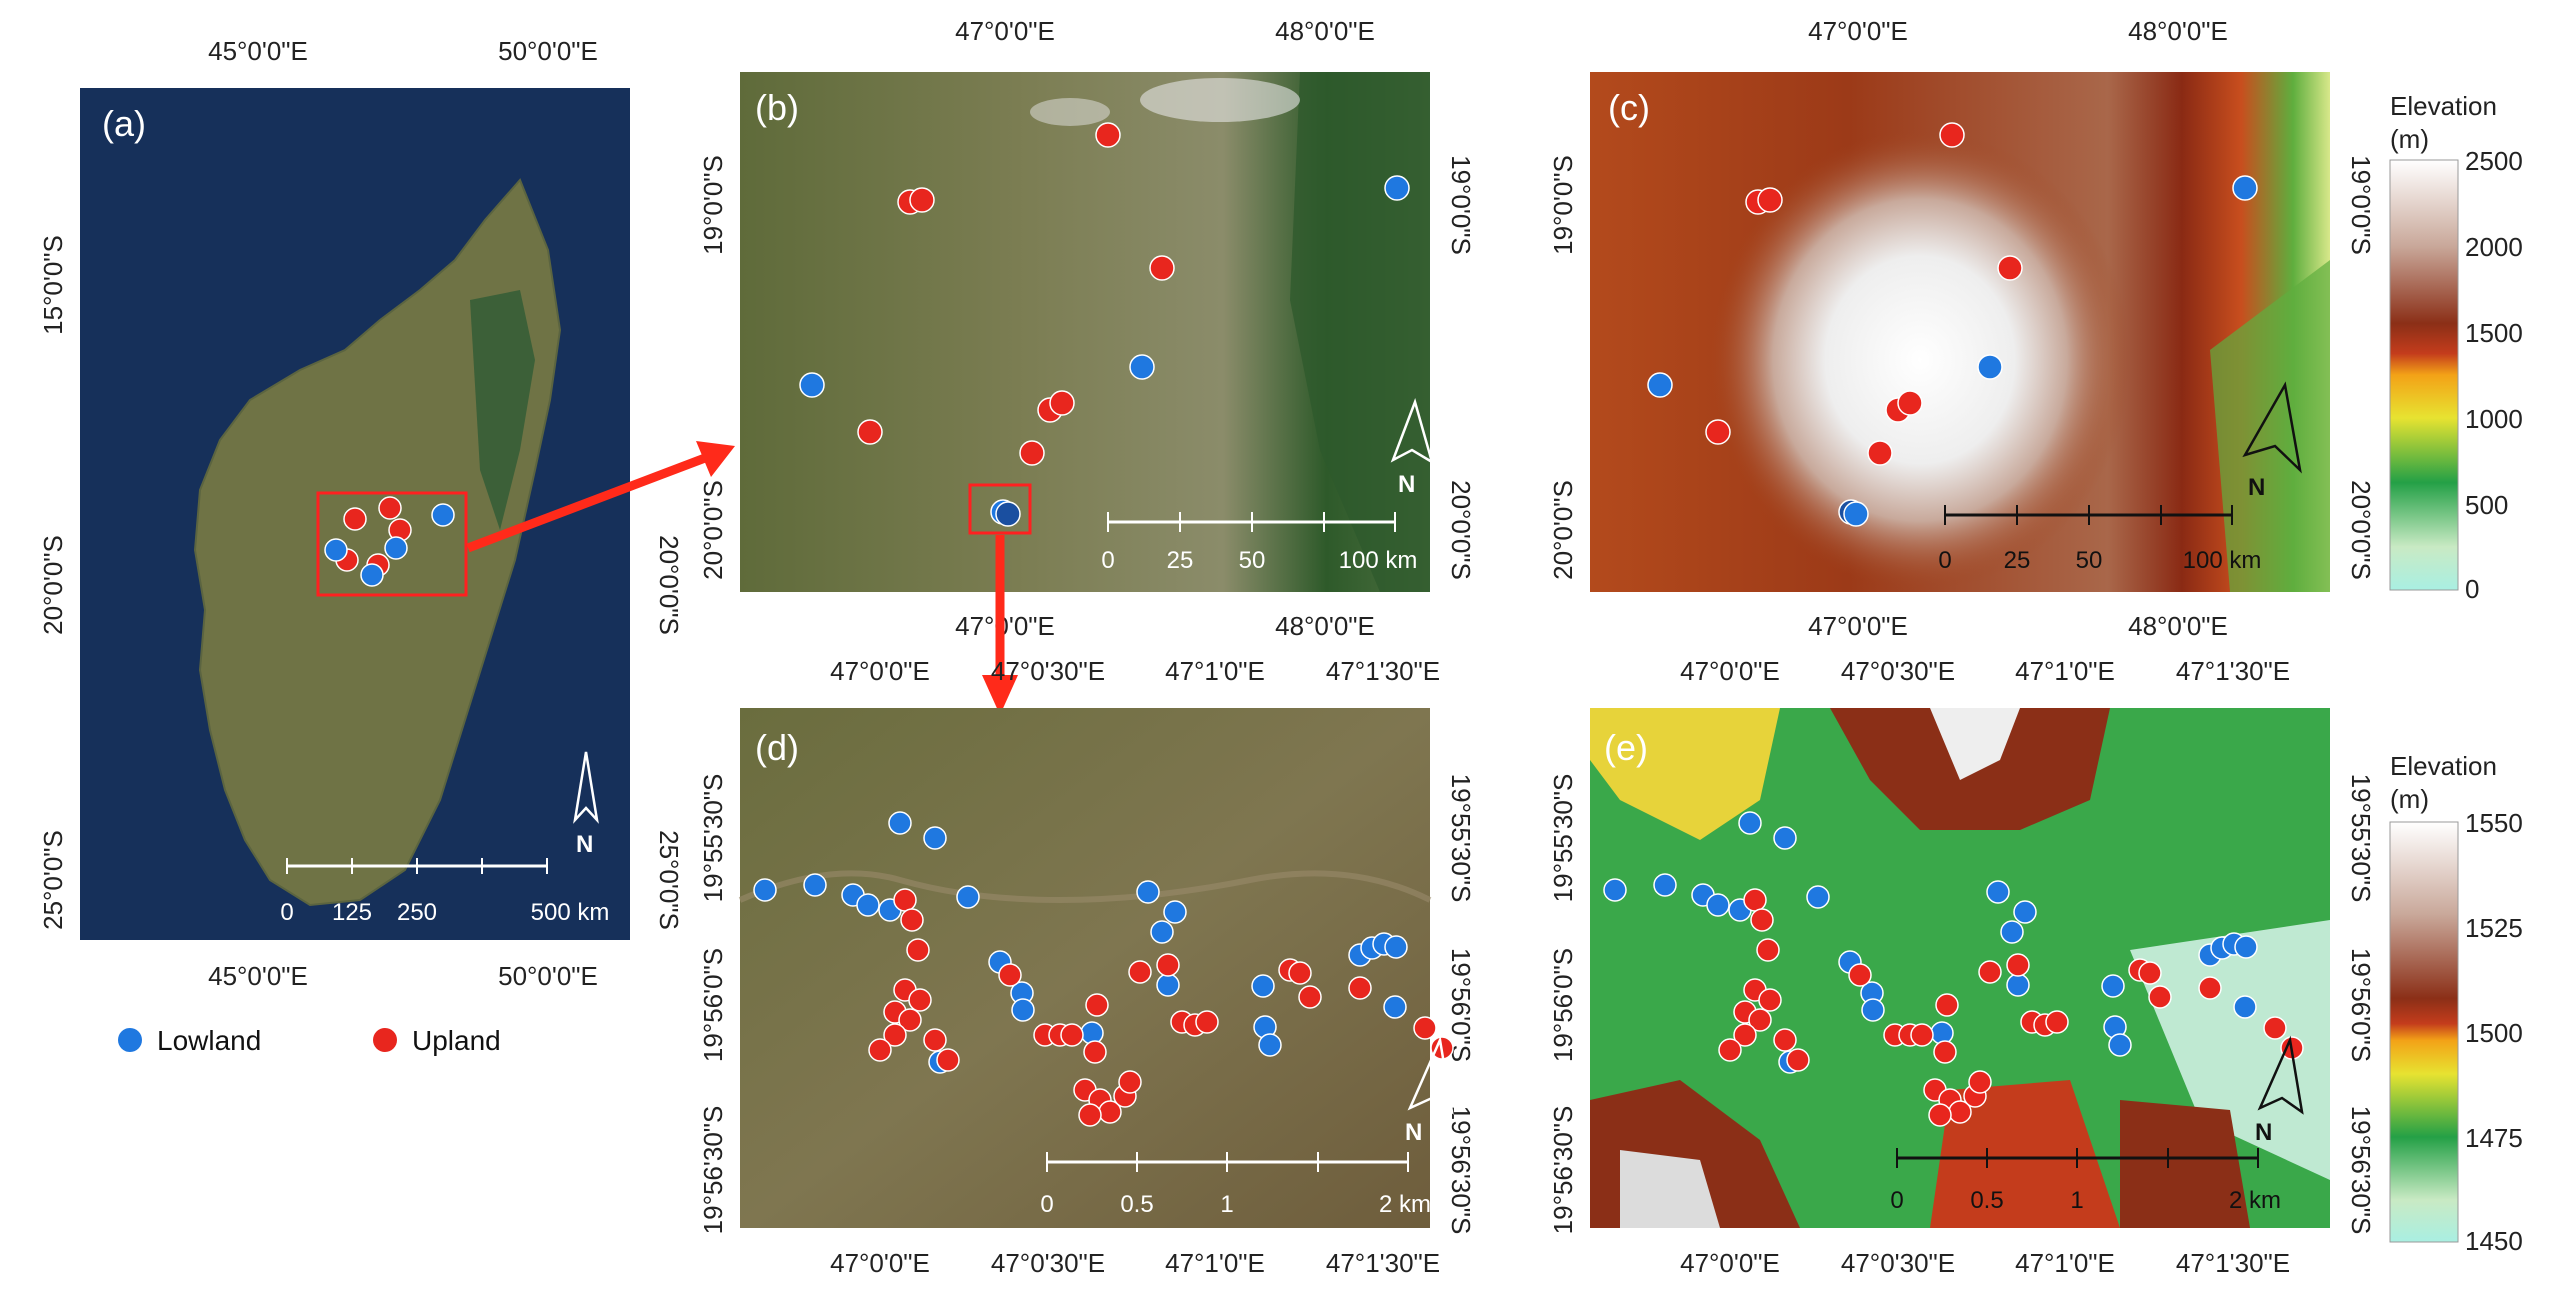  Describe the element at coordinates (1046, 1204) in the screenshot. I see `scale-label-d-0: 0` at that location.